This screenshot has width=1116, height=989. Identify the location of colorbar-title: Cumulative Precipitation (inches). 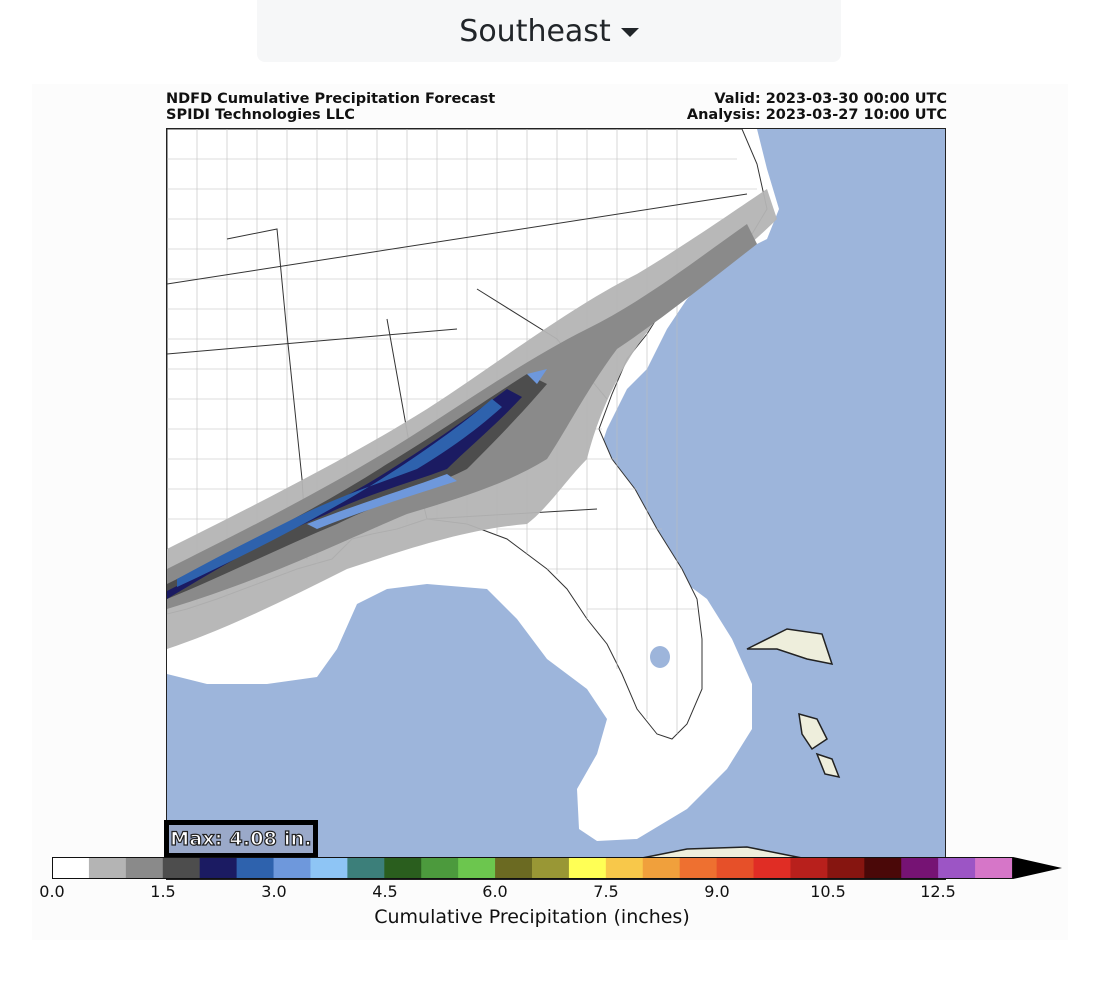
(532, 917).